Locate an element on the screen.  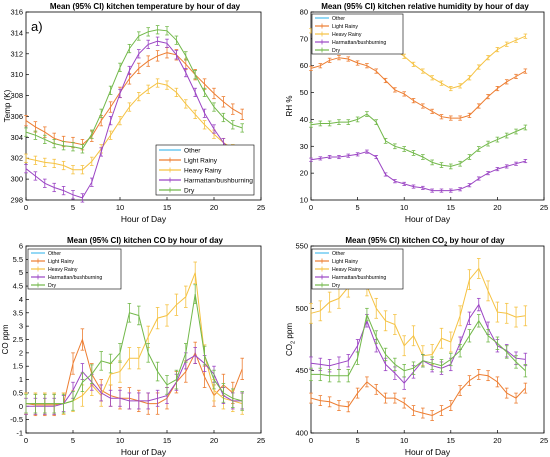
y-tick-label: 316 is located at coordinates (16, 12).